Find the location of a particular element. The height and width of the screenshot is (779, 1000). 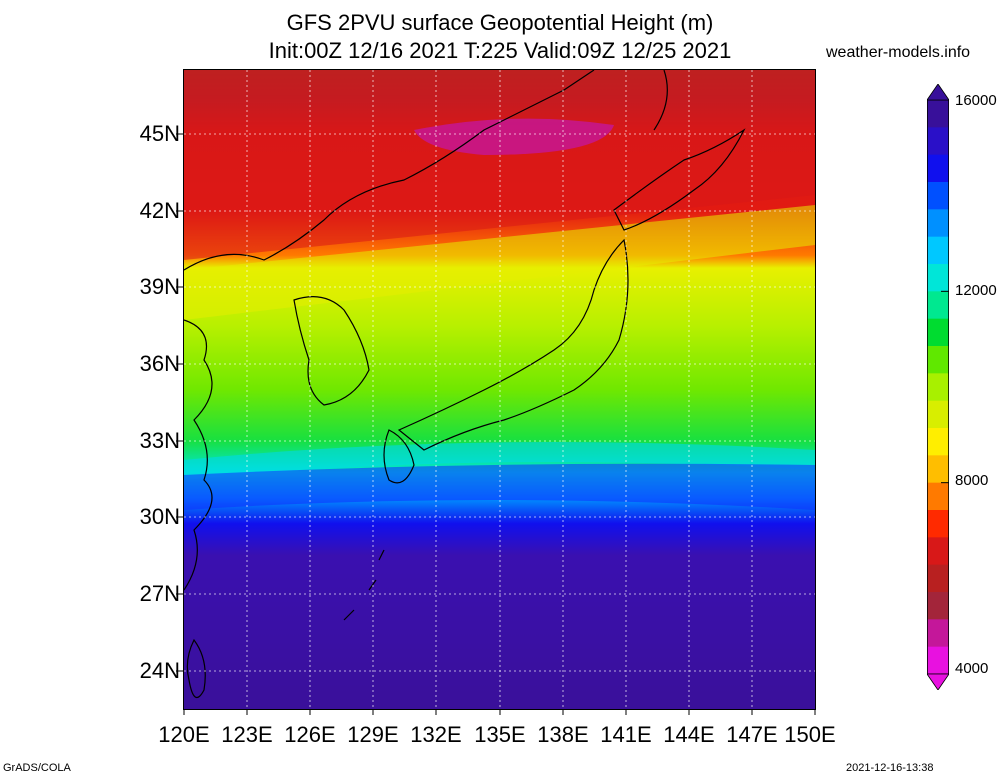

lat-label: 33N is located at coordinates (159, 440).